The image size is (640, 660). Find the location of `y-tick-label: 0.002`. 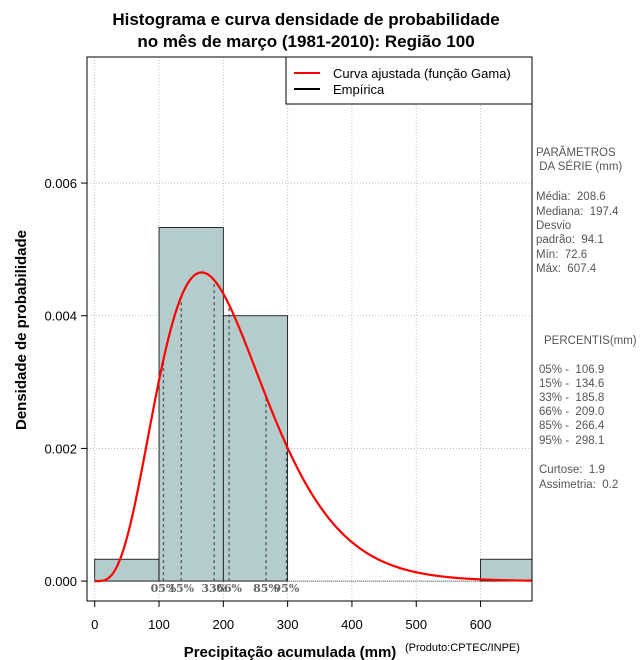

y-tick-label: 0.002 is located at coordinates (60, 448).